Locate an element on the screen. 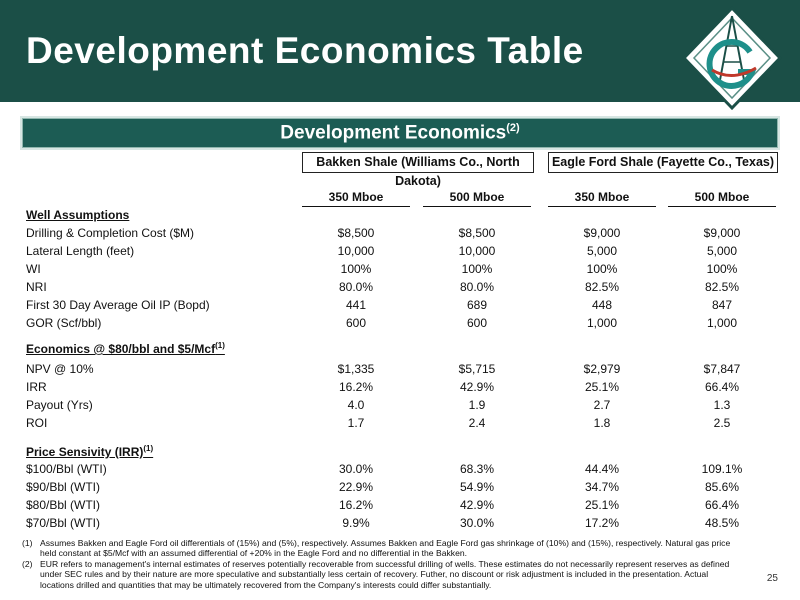 Image resolution: width=800 pixels, height=600 pixels. table-cell: $7,847 is located at coordinates (722, 369).